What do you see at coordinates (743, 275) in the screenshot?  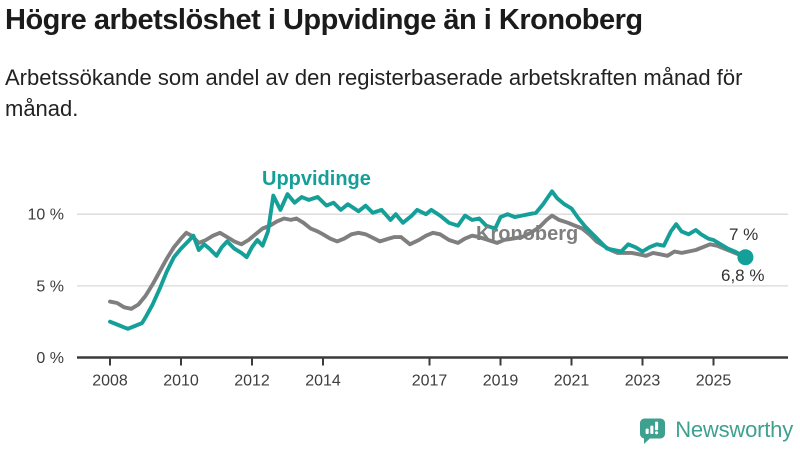 I see `end-value-kronoberg: 6,8 %` at bounding box center [743, 275].